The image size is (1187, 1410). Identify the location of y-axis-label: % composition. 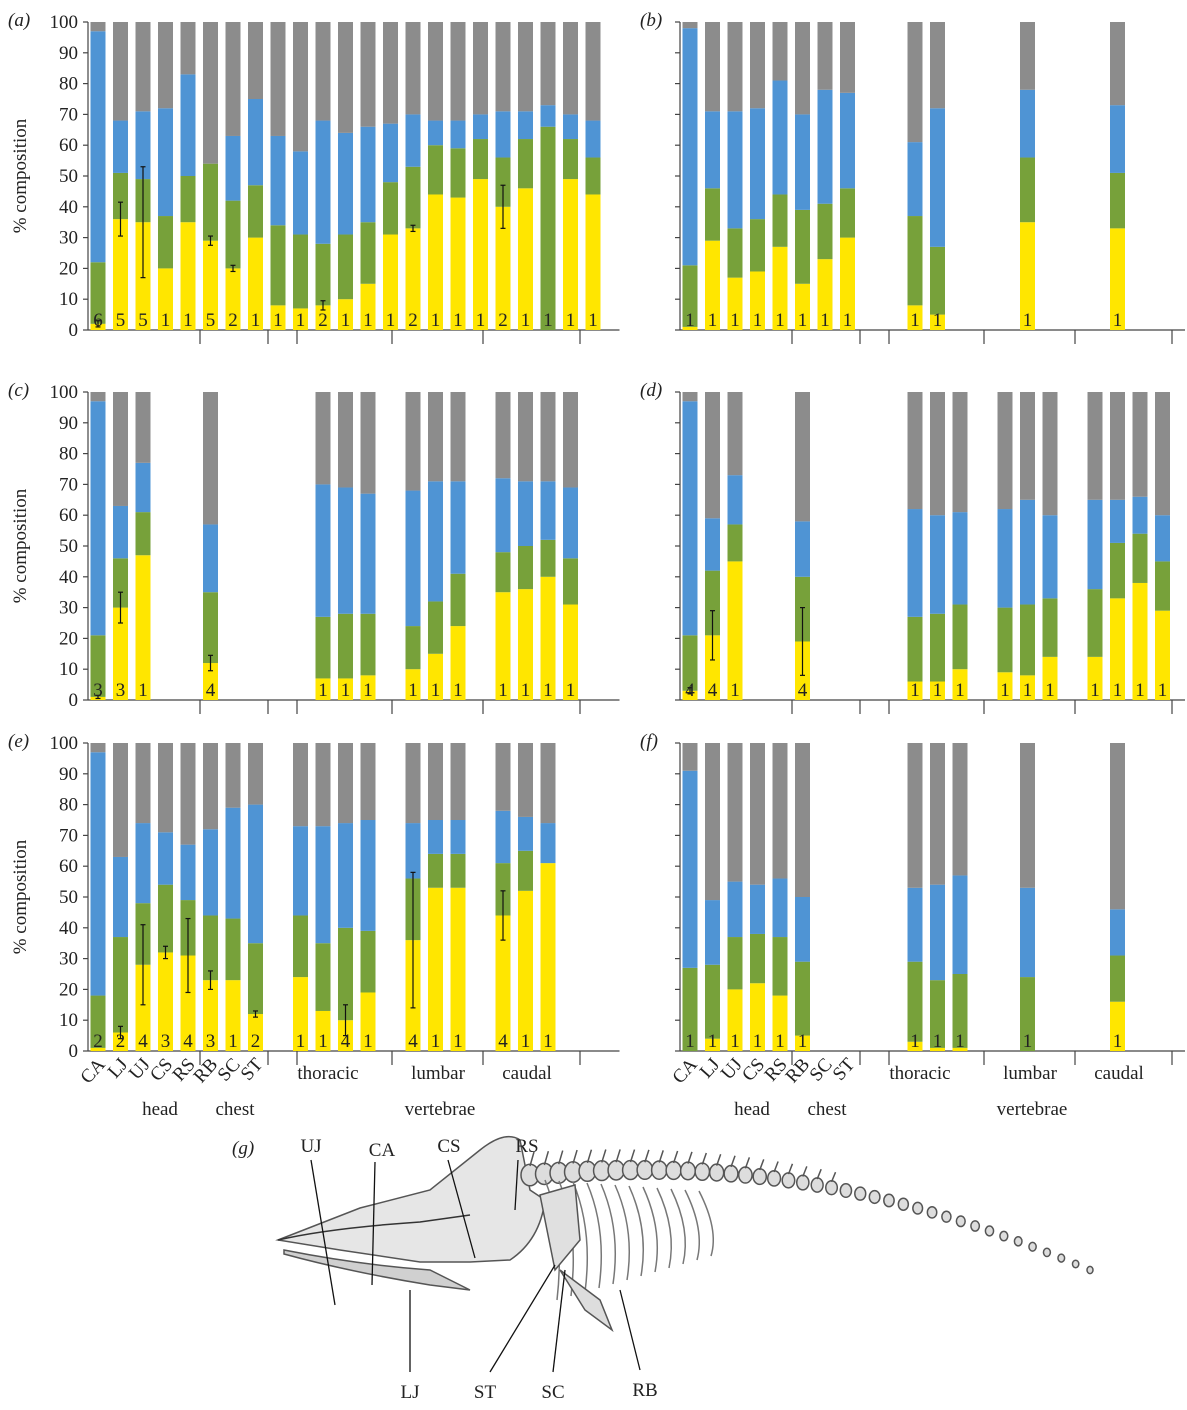
(20, 545).